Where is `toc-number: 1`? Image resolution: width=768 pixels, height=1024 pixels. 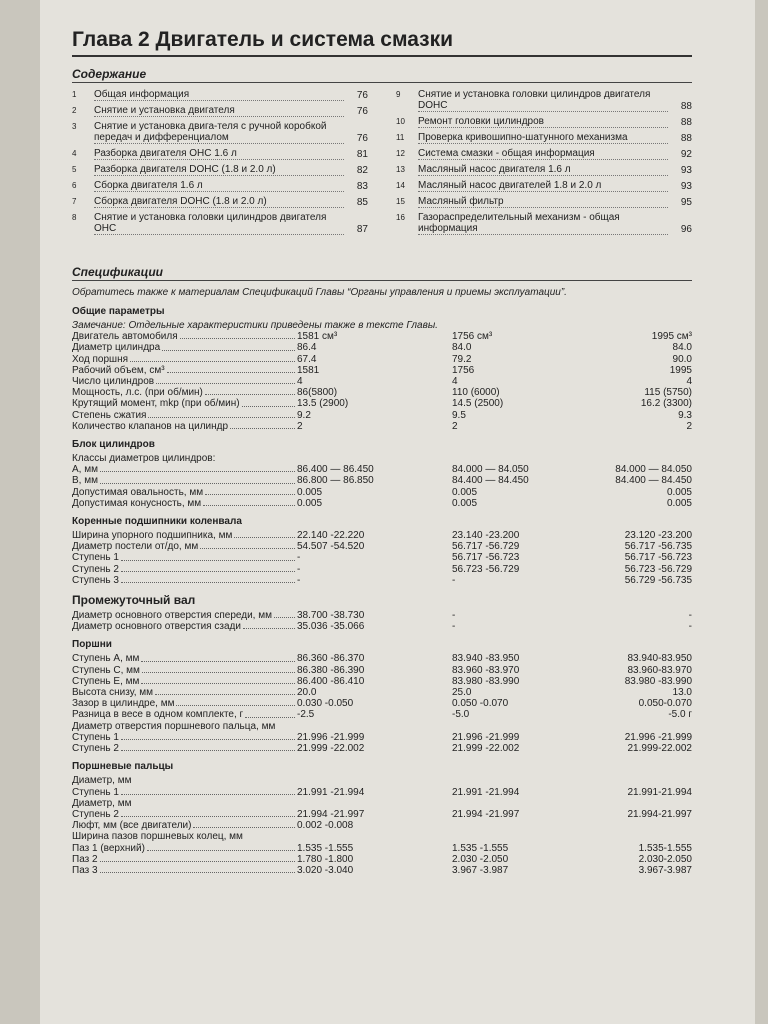 toc-number: 1 is located at coordinates (74, 94).